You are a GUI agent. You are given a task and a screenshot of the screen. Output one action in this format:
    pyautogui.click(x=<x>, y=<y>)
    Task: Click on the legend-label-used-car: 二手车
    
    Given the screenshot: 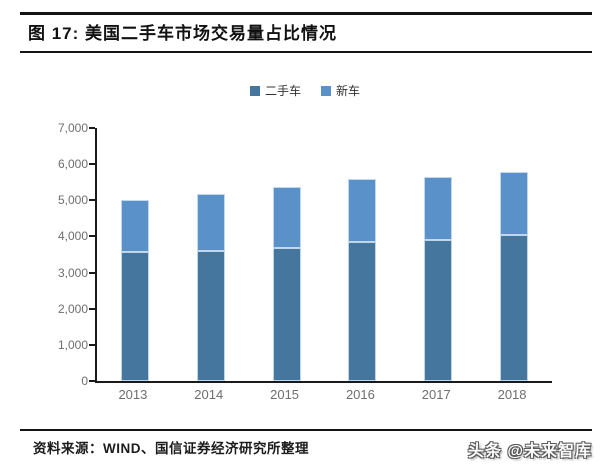 What is the action you would take?
    pyautogui.click(x=282, y=91)
    